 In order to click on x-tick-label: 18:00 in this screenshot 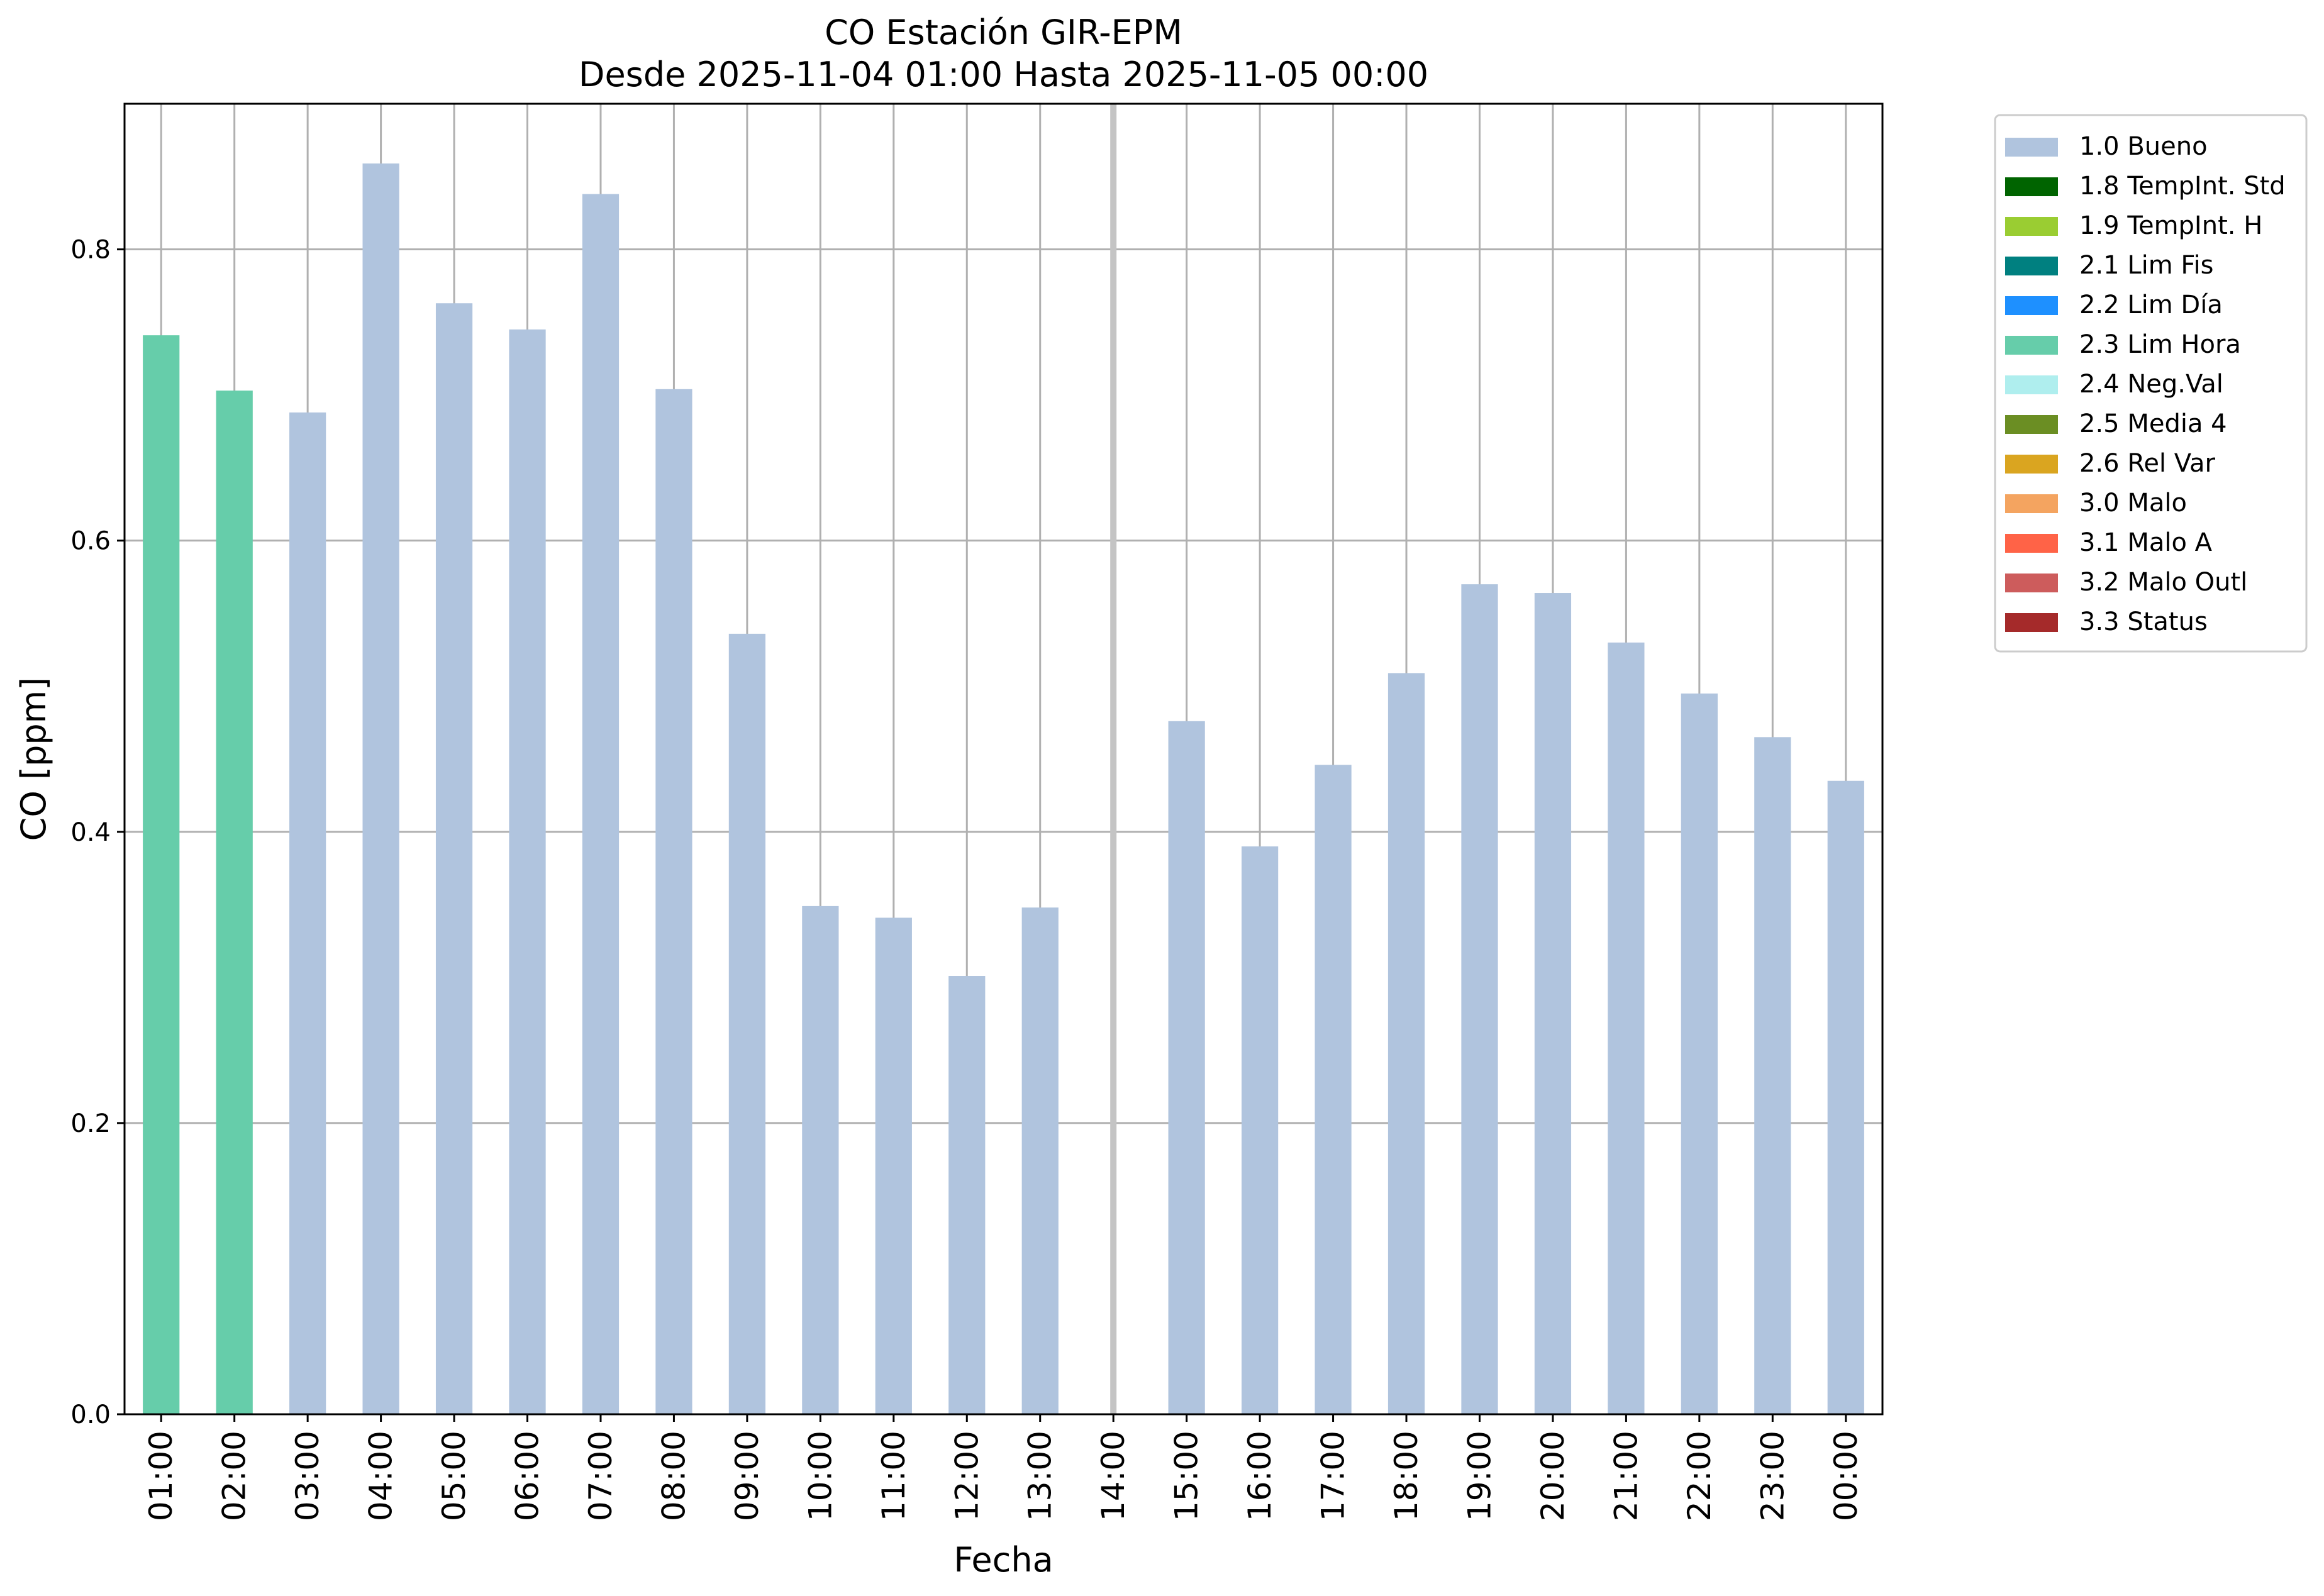, I will do `click(1406, 1476)`.